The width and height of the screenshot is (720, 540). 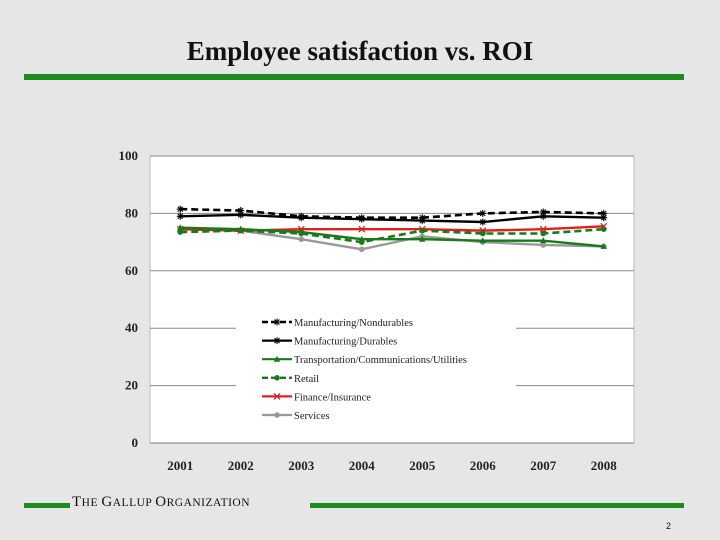 What do you see at coordinates (312, 416) in the screenshot?
I see `legend-label: Services` at bounding box center [312, 416].